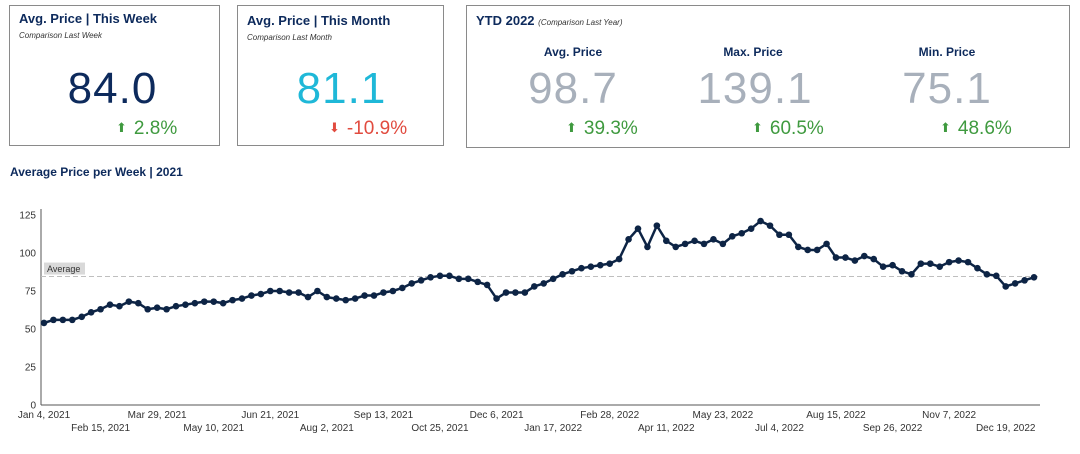  What do you see at coordinates (580, 22) in the screenshot?
I see `ytd-subtitle: (Comparison Last Year)` at bounding box center [580, 22].